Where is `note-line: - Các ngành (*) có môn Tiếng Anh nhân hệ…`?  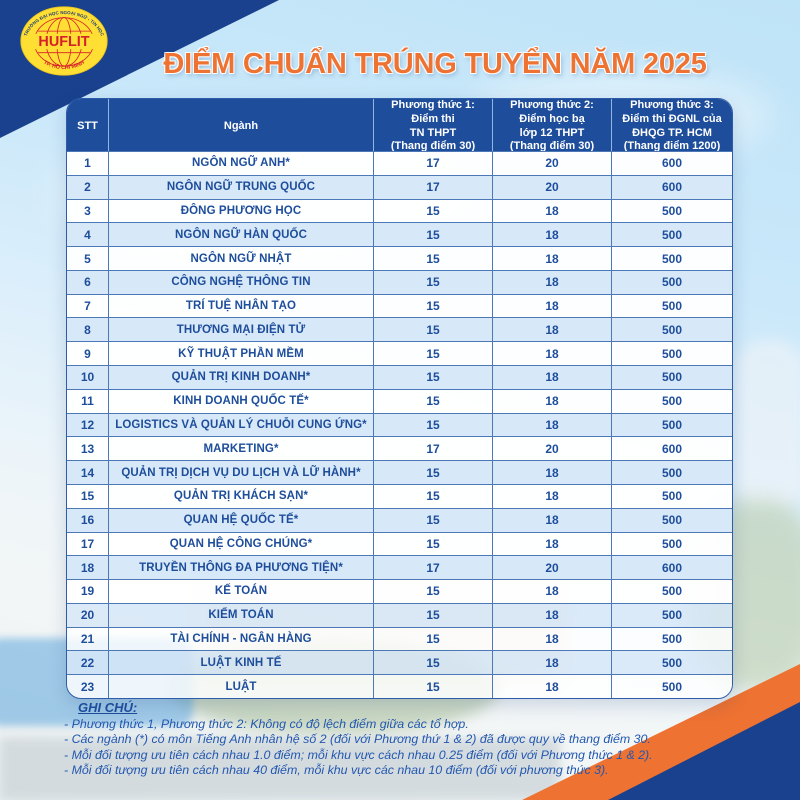 note-line: - Các ngành (*) có môn Tiếng Anh nhân hệ… is located at coordinates (357, 739).